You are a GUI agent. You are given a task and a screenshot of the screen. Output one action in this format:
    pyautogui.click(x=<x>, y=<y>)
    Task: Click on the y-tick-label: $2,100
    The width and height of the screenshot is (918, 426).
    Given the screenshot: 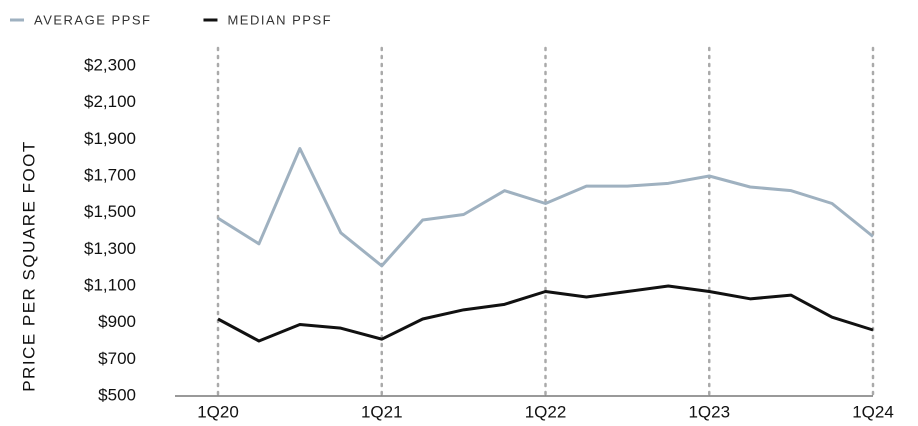 What is the action you would take?
    pyautogui.click(x=110, y=101)
    